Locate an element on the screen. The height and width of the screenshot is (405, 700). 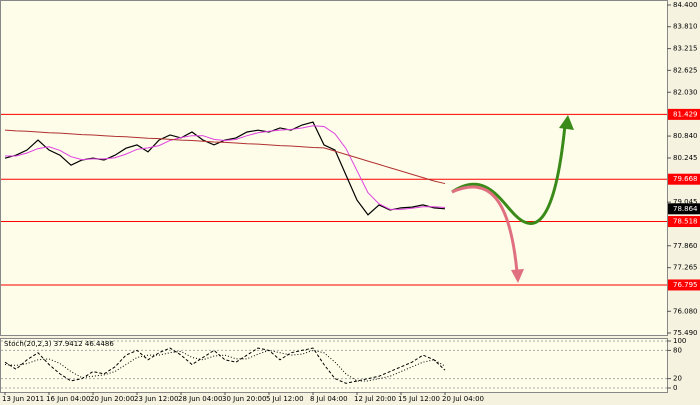
price-label-box is located at coordinates (684, 209).